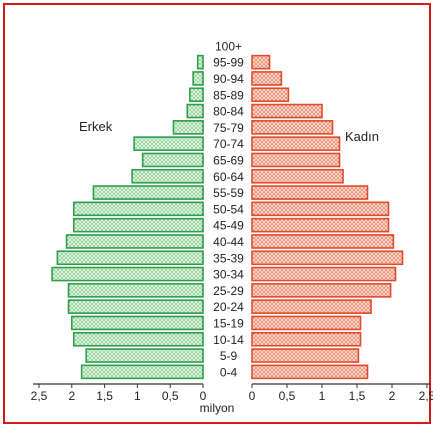 This screenshot has width=436, height=429. Describe the element at coordinates (170, 396) in the screenshot. I see `left-tick-label: 0,5` at that location.